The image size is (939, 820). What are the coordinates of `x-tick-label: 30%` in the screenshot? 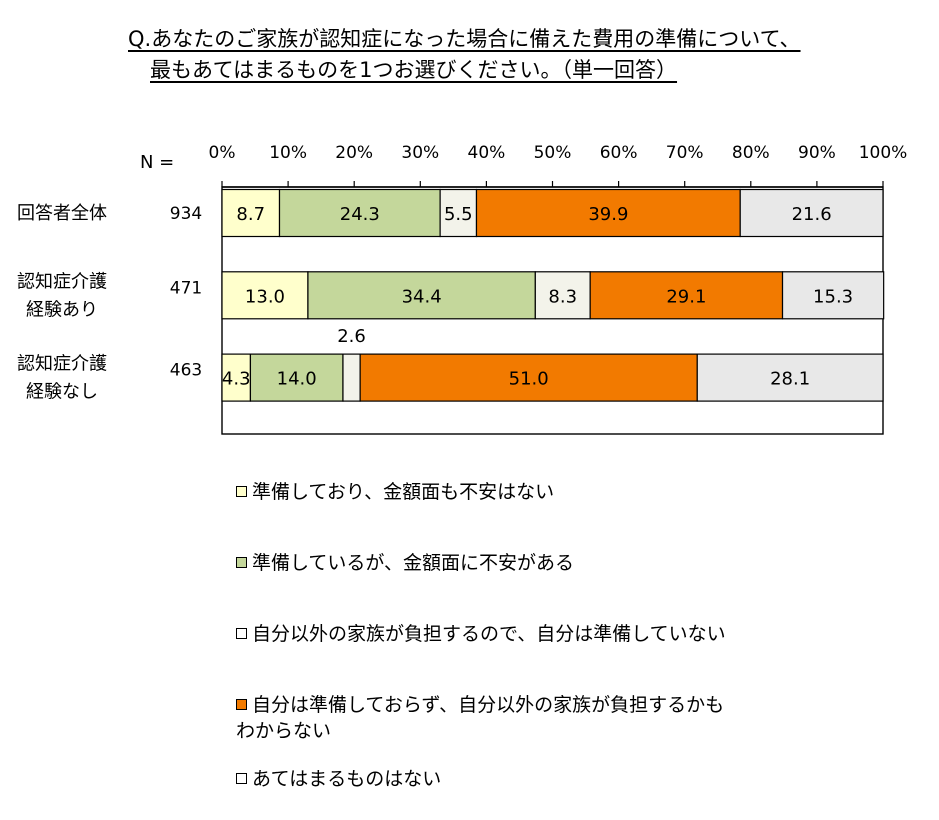 It's located at (420, 153).